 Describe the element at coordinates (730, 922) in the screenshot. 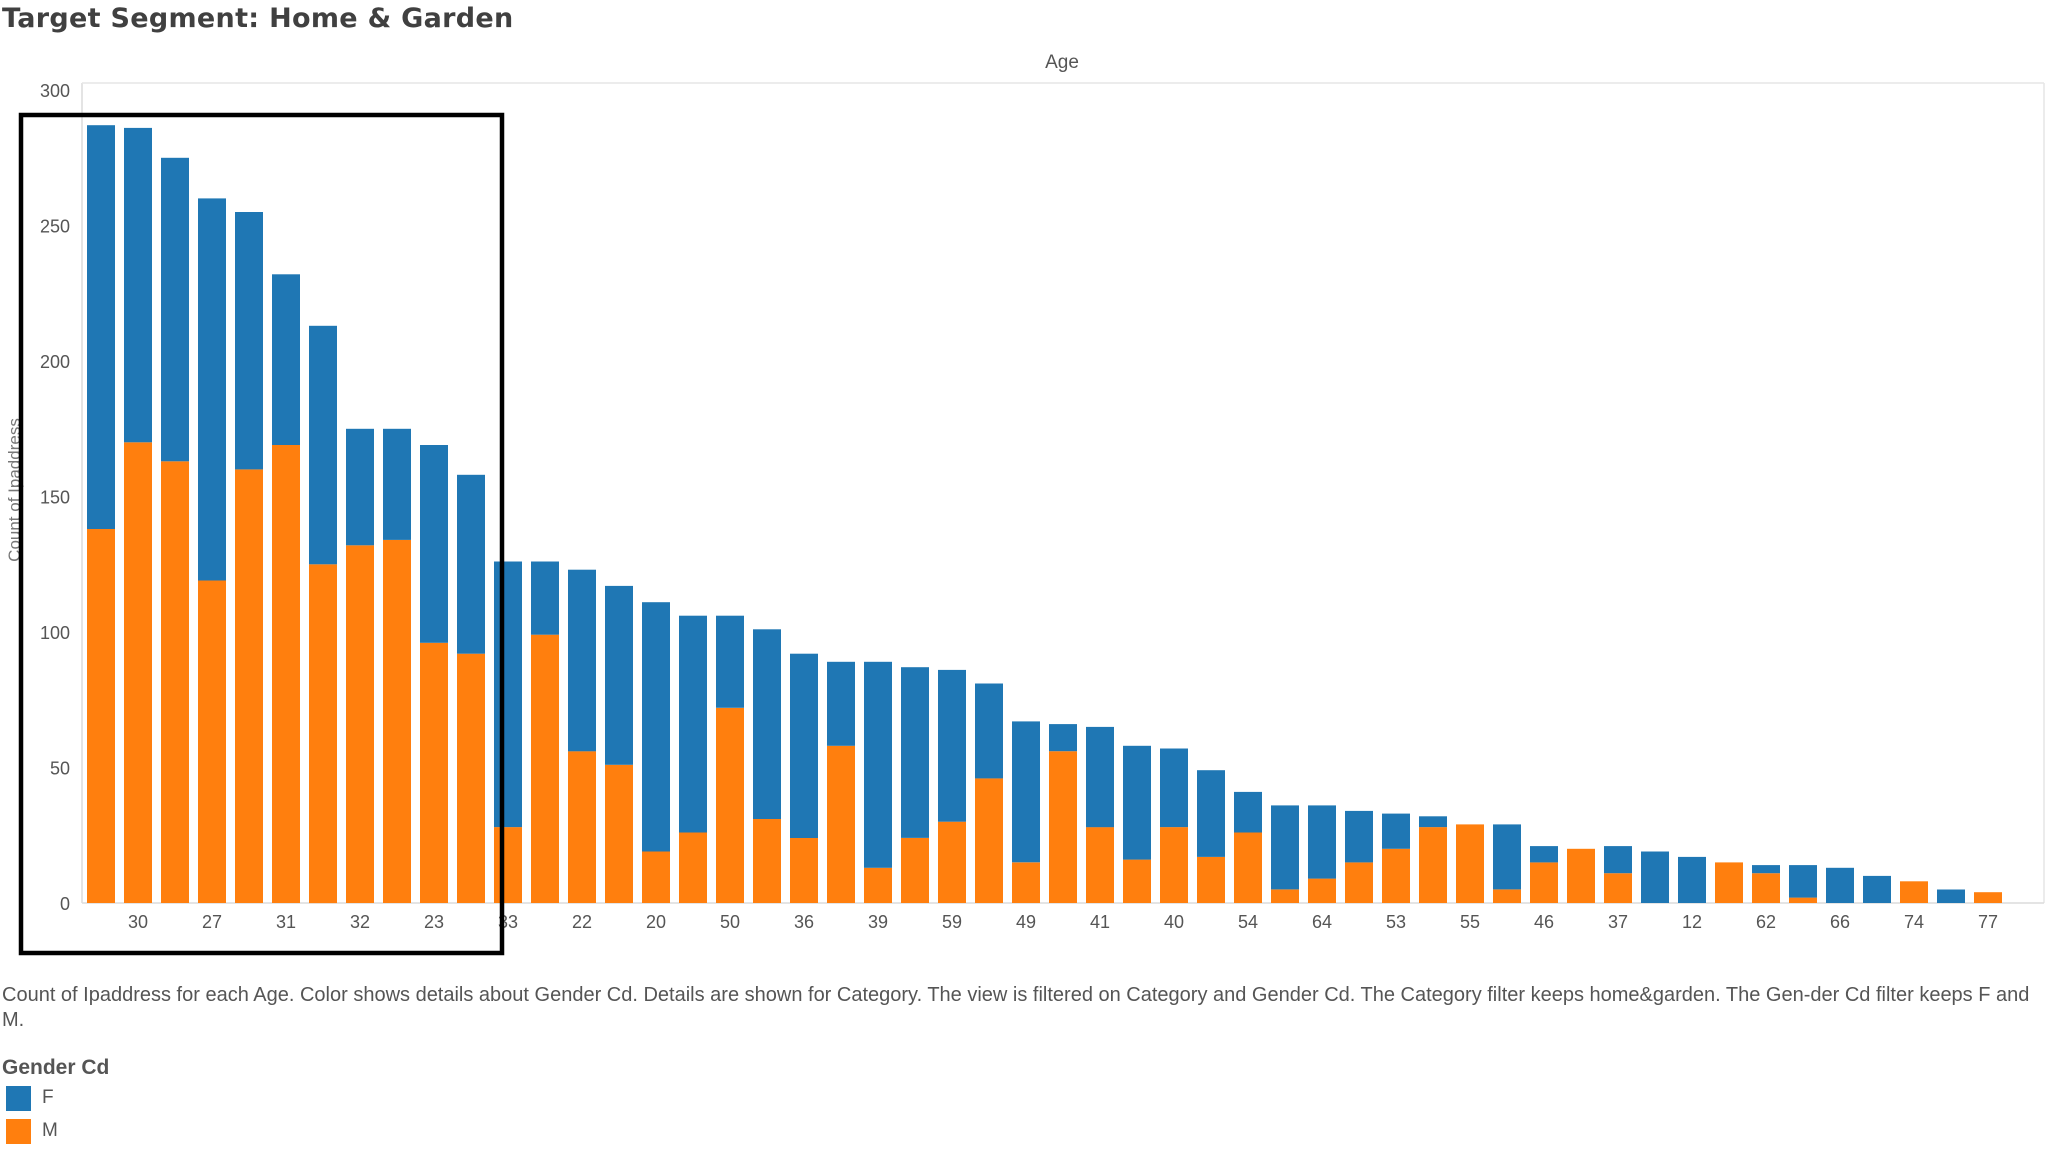

I see `x-tick-label: 50` at that location.